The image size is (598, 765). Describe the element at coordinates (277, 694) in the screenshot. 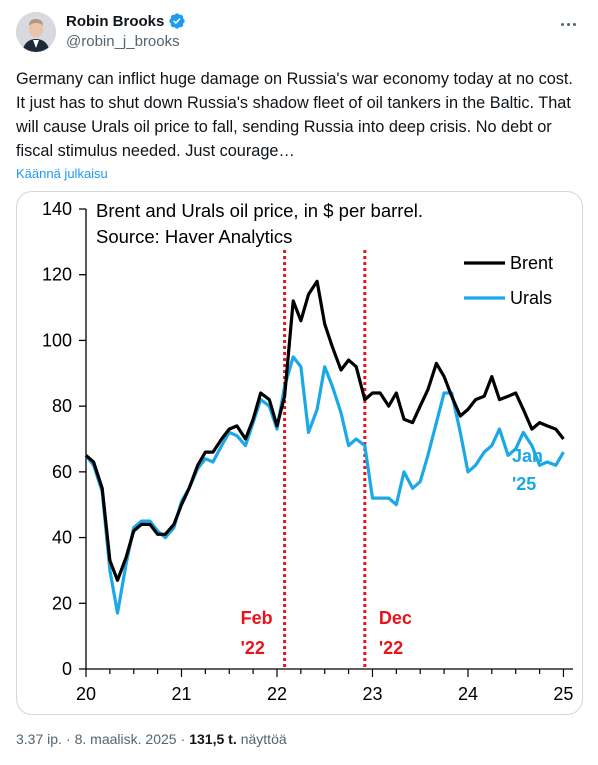

I see `x-tick-label: 22` at that location.